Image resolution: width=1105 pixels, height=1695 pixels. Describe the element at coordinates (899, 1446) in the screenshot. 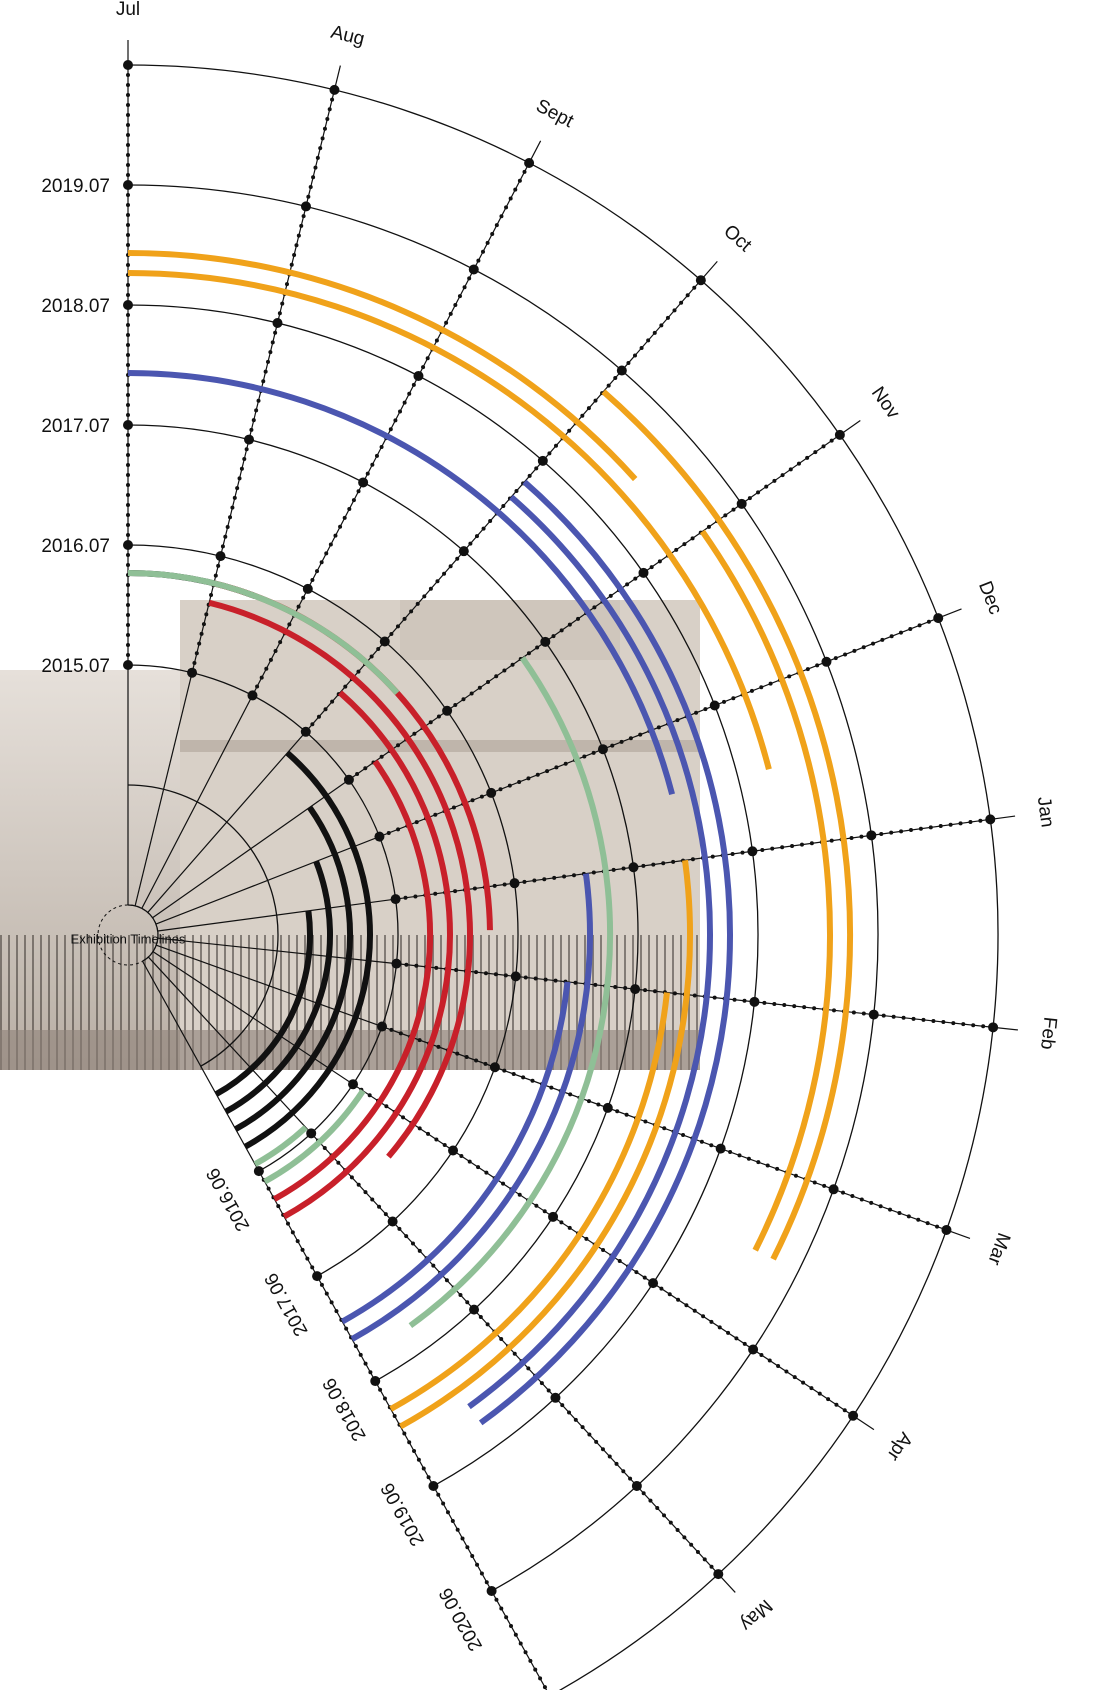

I see `month-label-apr: Apr` at that location.